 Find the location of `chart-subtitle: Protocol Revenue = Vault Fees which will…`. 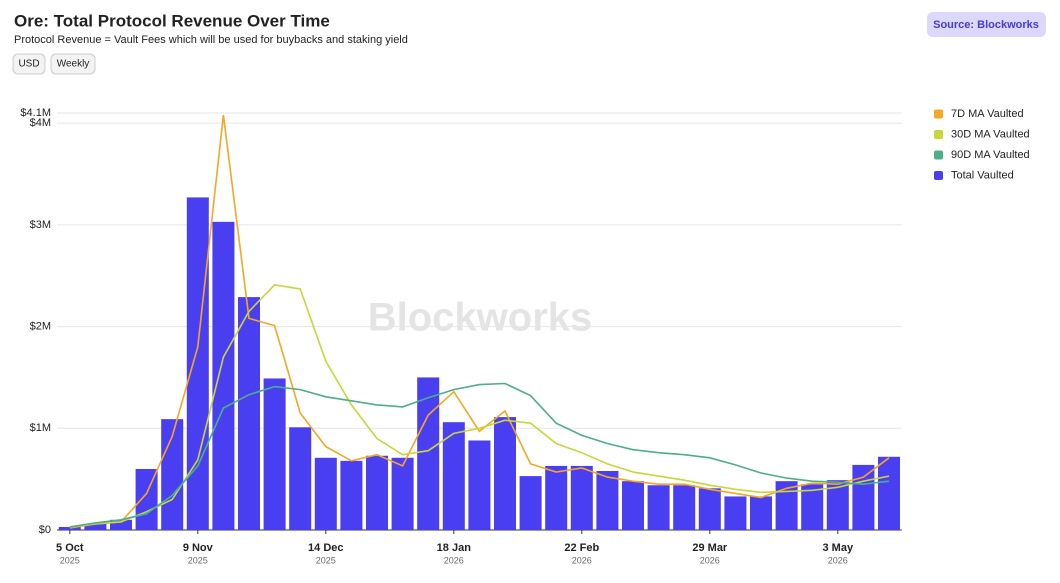

chart-subtitle: Protocol Revenue = Vault Fees which will… is located at coordinates (211, 40).